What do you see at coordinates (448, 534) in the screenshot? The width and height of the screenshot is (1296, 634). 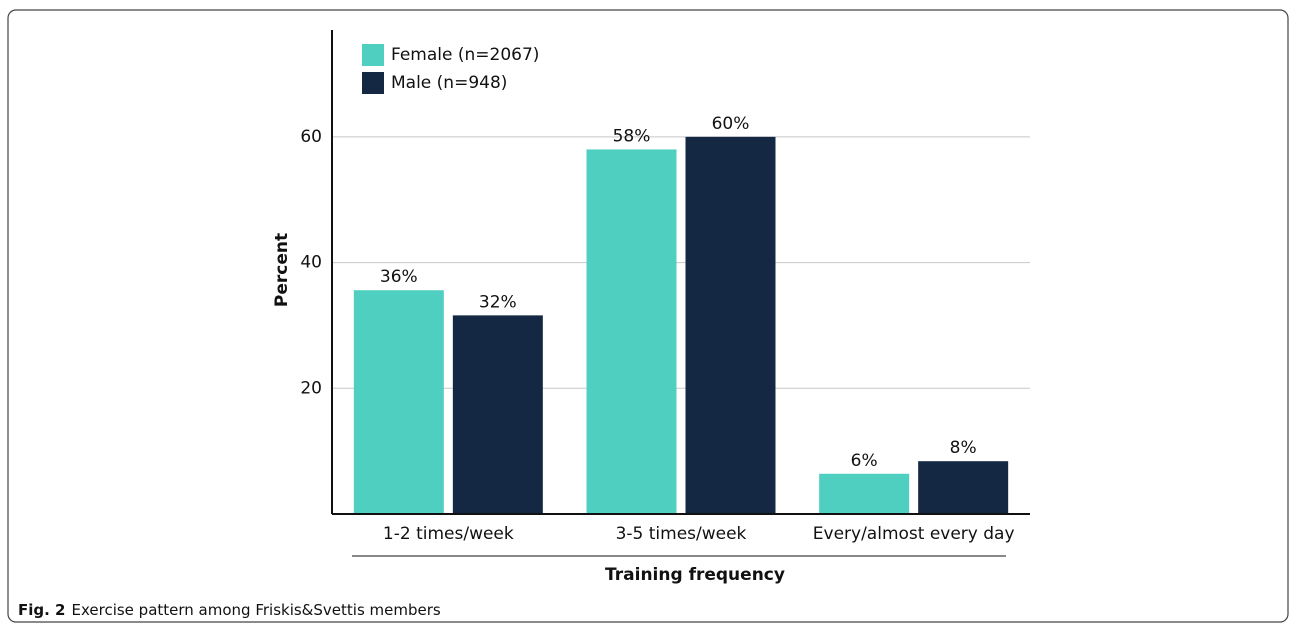 I see `x-tick-label: 1-2 times/week` at bounding box center [448, 534].